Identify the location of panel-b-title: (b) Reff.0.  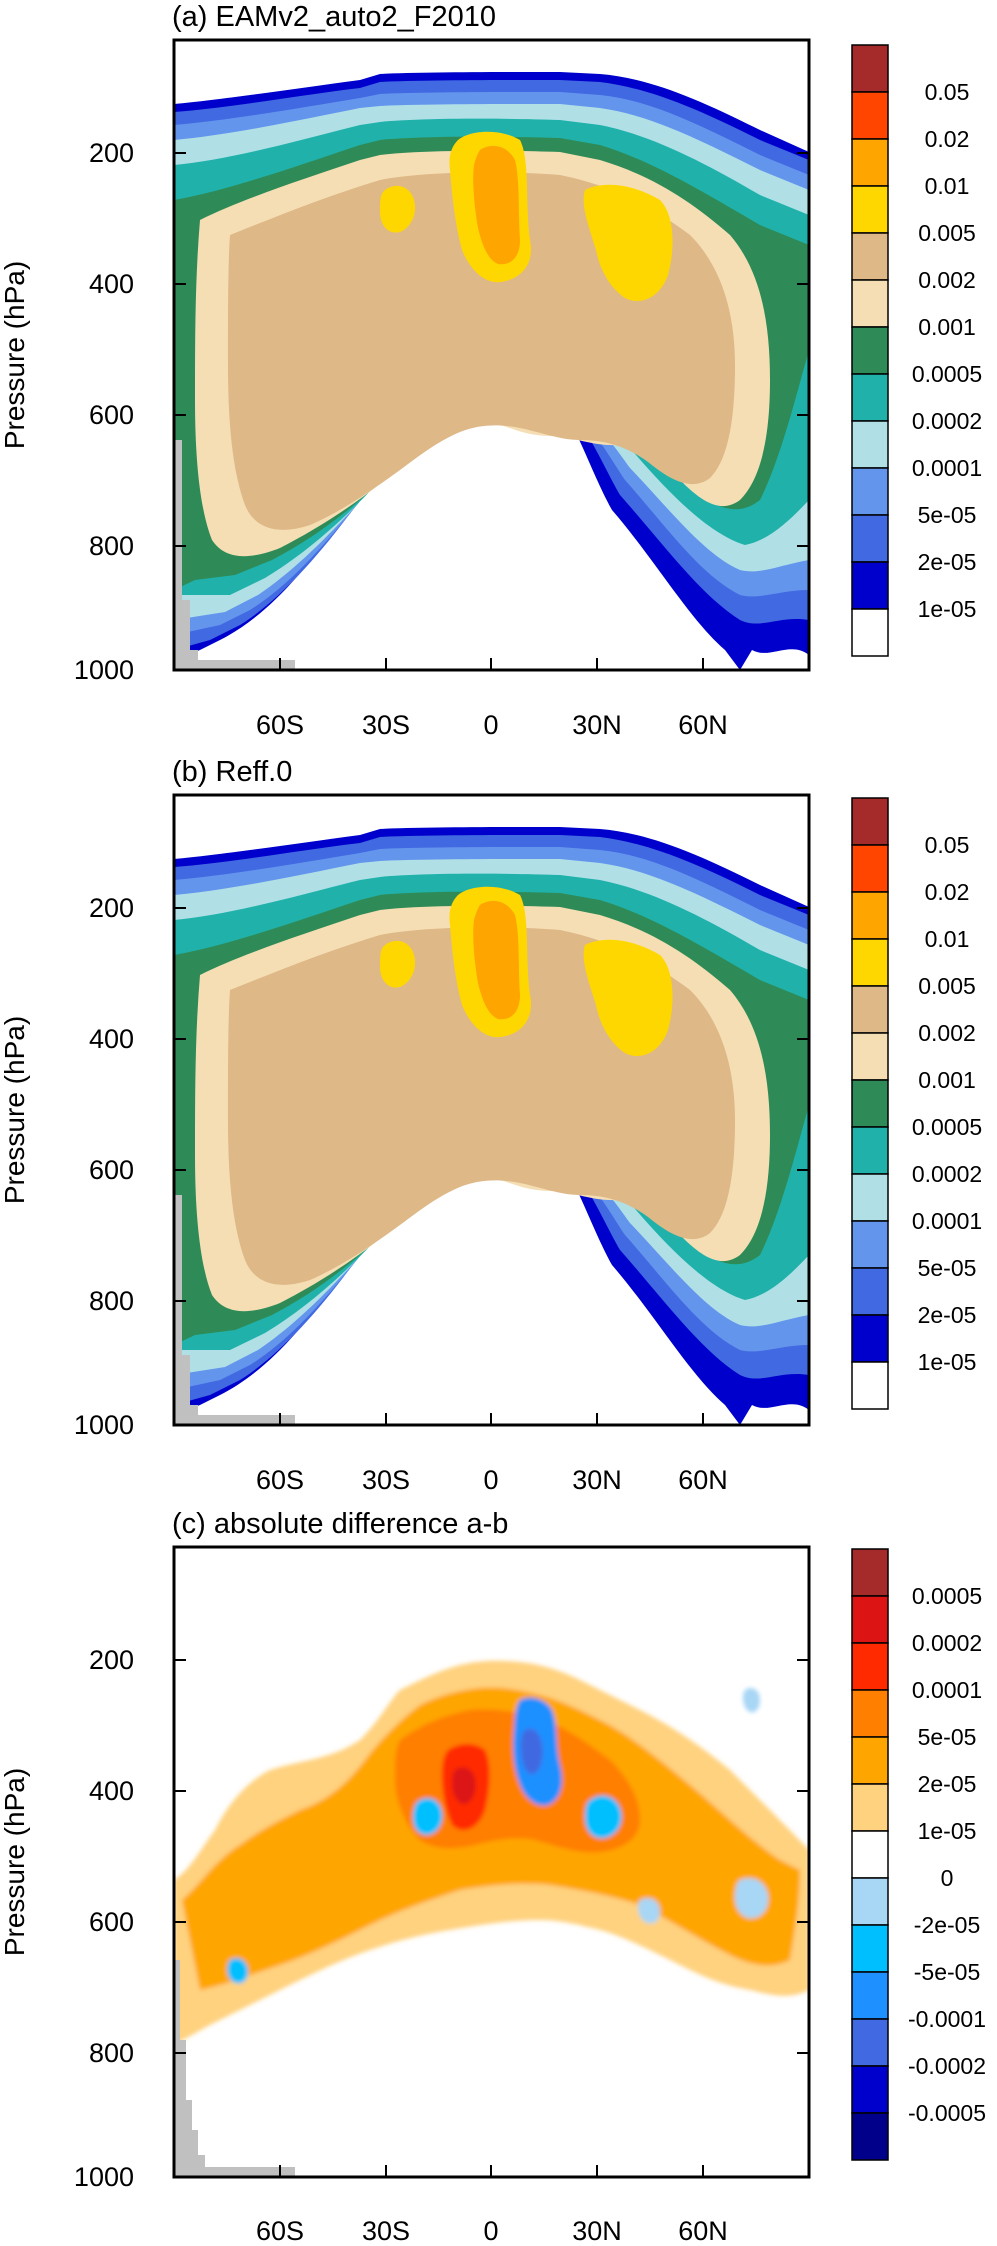
(232, 772).